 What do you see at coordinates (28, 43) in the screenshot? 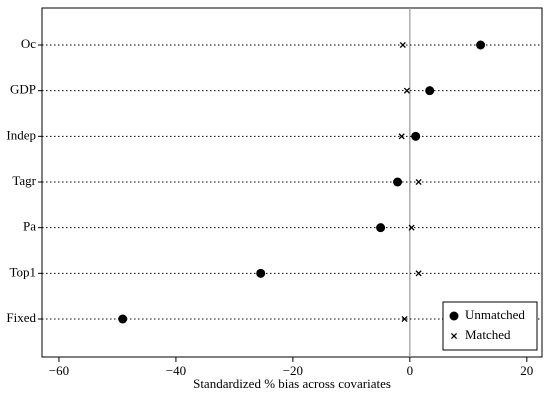
I see `y-tick-label: Oc` at bounding box center [28, 43].